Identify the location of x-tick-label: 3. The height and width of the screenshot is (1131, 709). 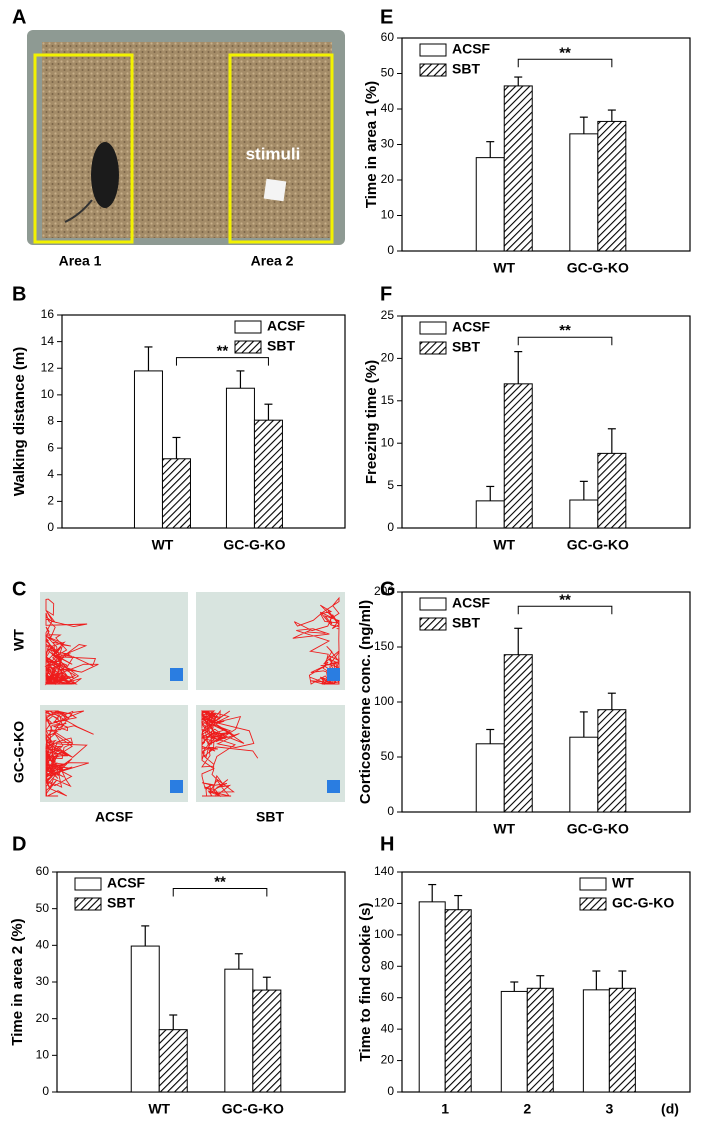
(609, 1109).